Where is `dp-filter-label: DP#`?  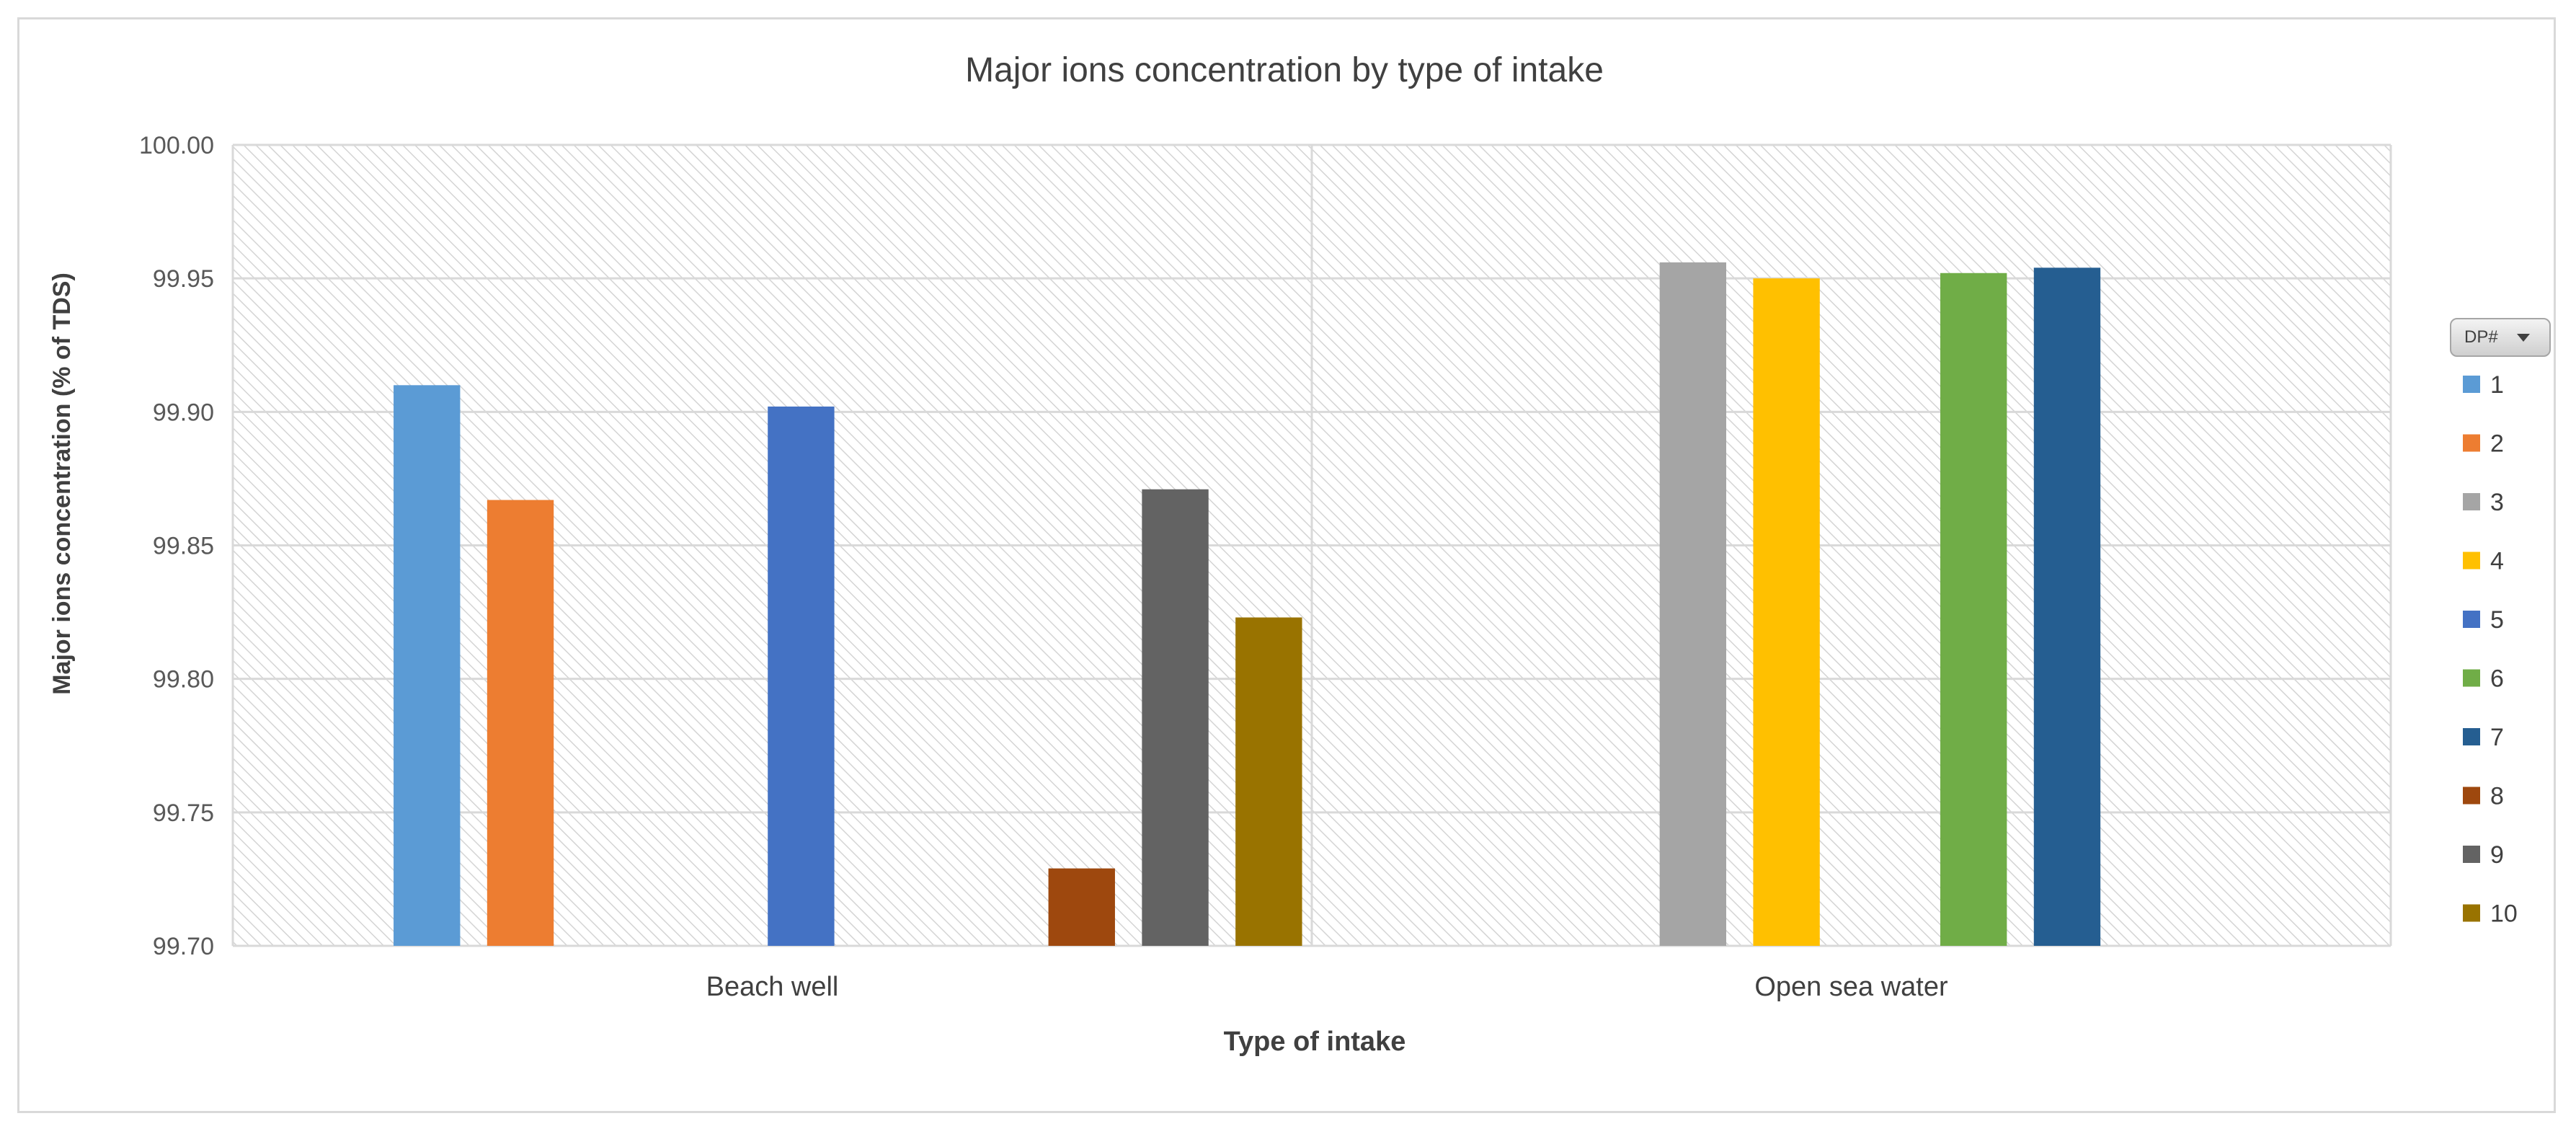
dp-filter-label: DP# is located at coordinates (2481, 337).